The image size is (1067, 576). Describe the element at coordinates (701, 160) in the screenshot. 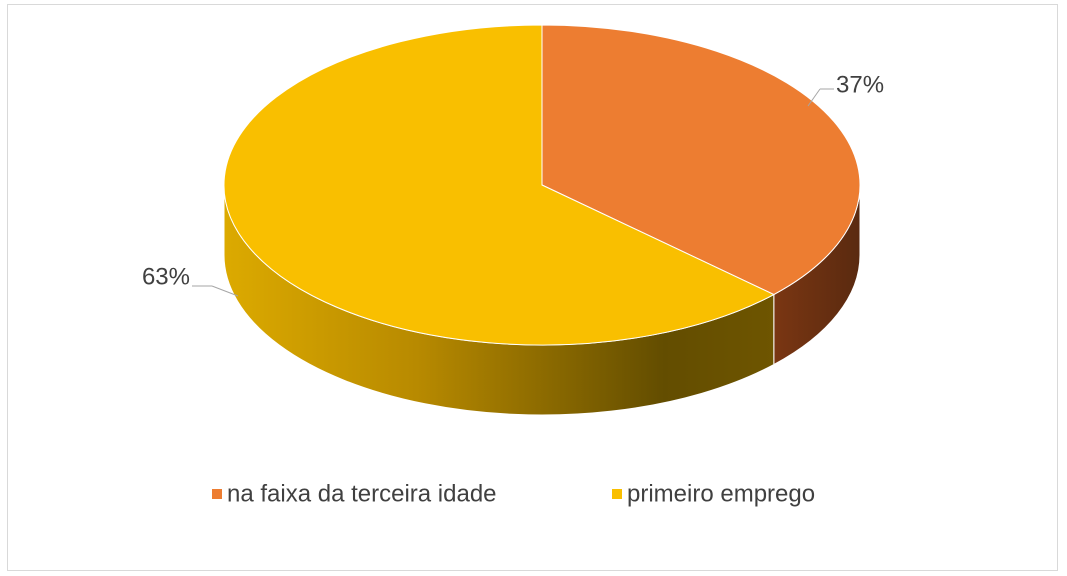

I see `pie-slice` at that location.